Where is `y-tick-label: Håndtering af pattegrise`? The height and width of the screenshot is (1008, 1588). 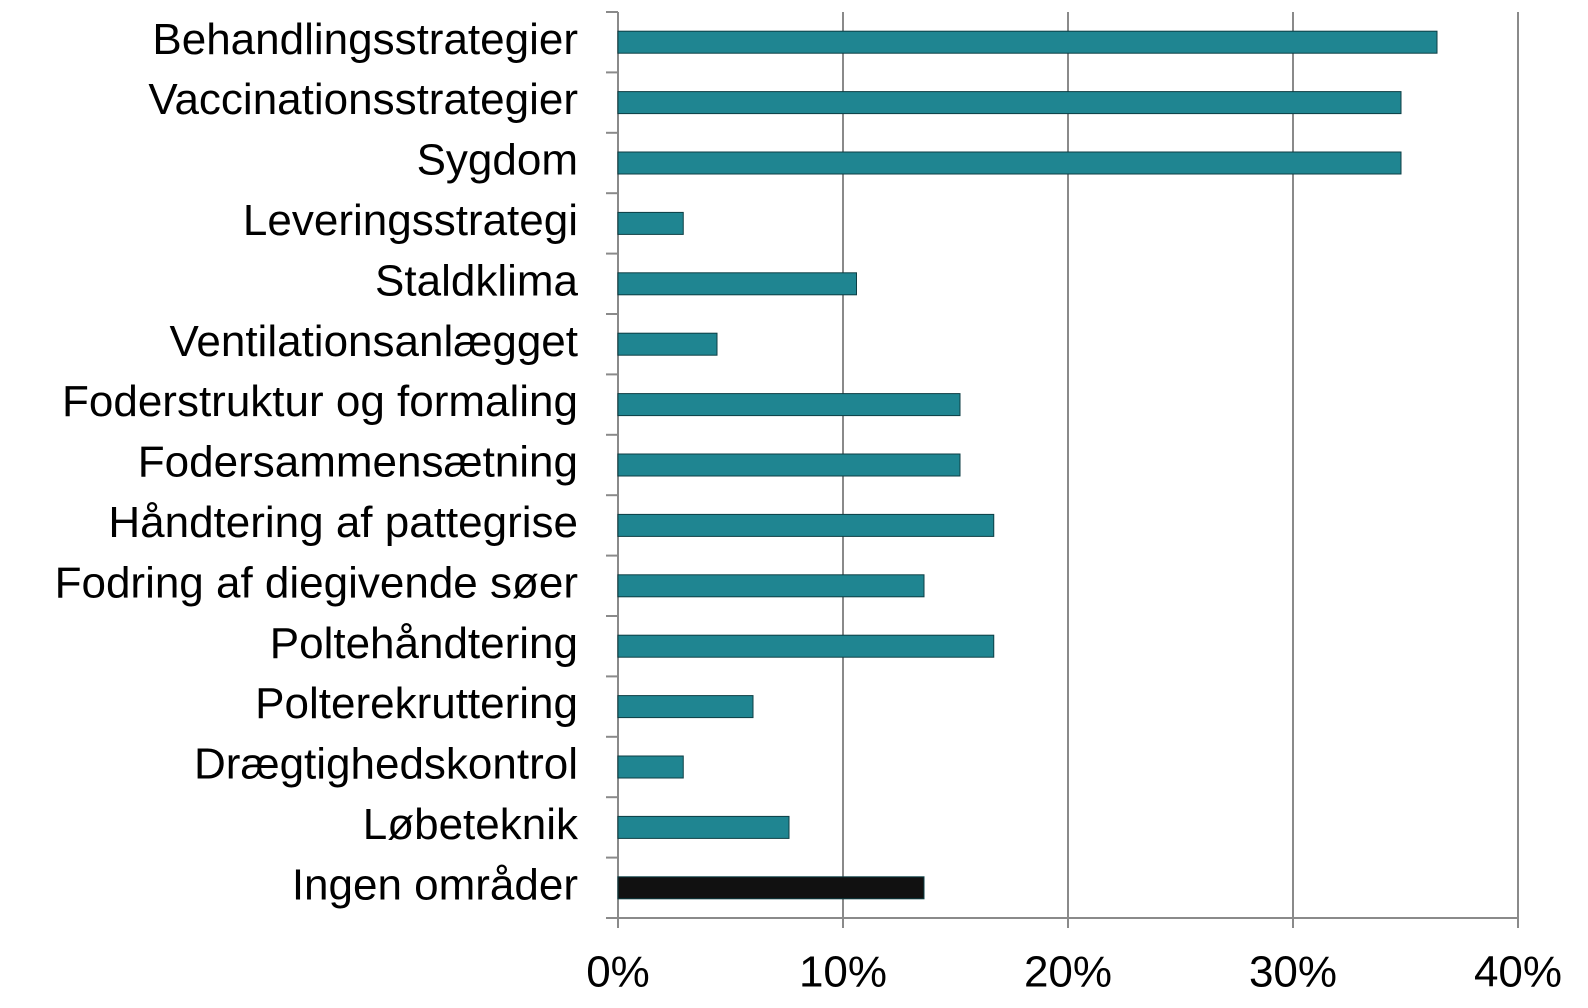 y-tick-label: Håndtering af pattegrise is located at coordinates (343, 522).